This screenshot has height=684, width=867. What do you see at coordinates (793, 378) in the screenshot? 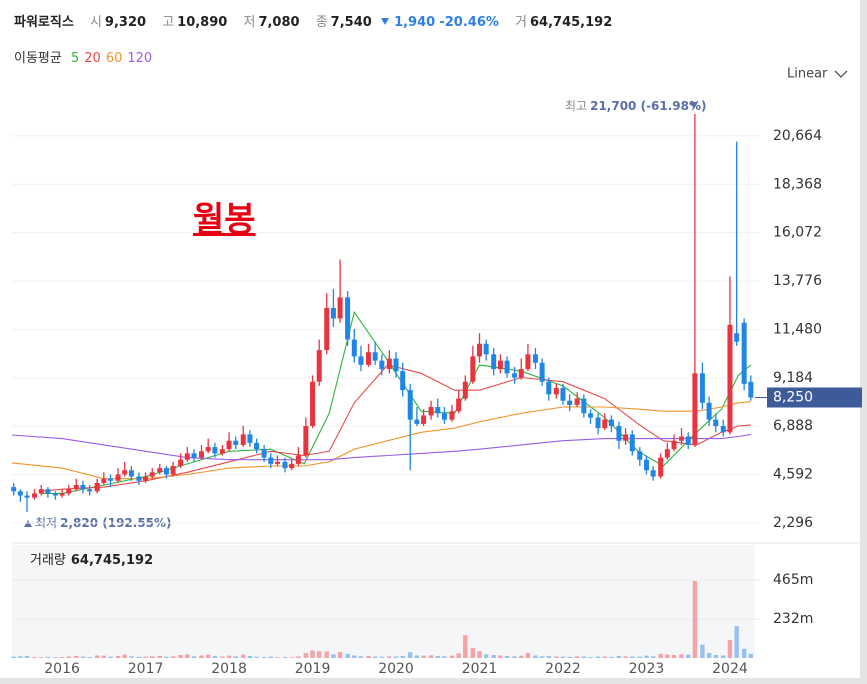
I see `y-tick-label: 9,184` at bounding box center [793, 378].